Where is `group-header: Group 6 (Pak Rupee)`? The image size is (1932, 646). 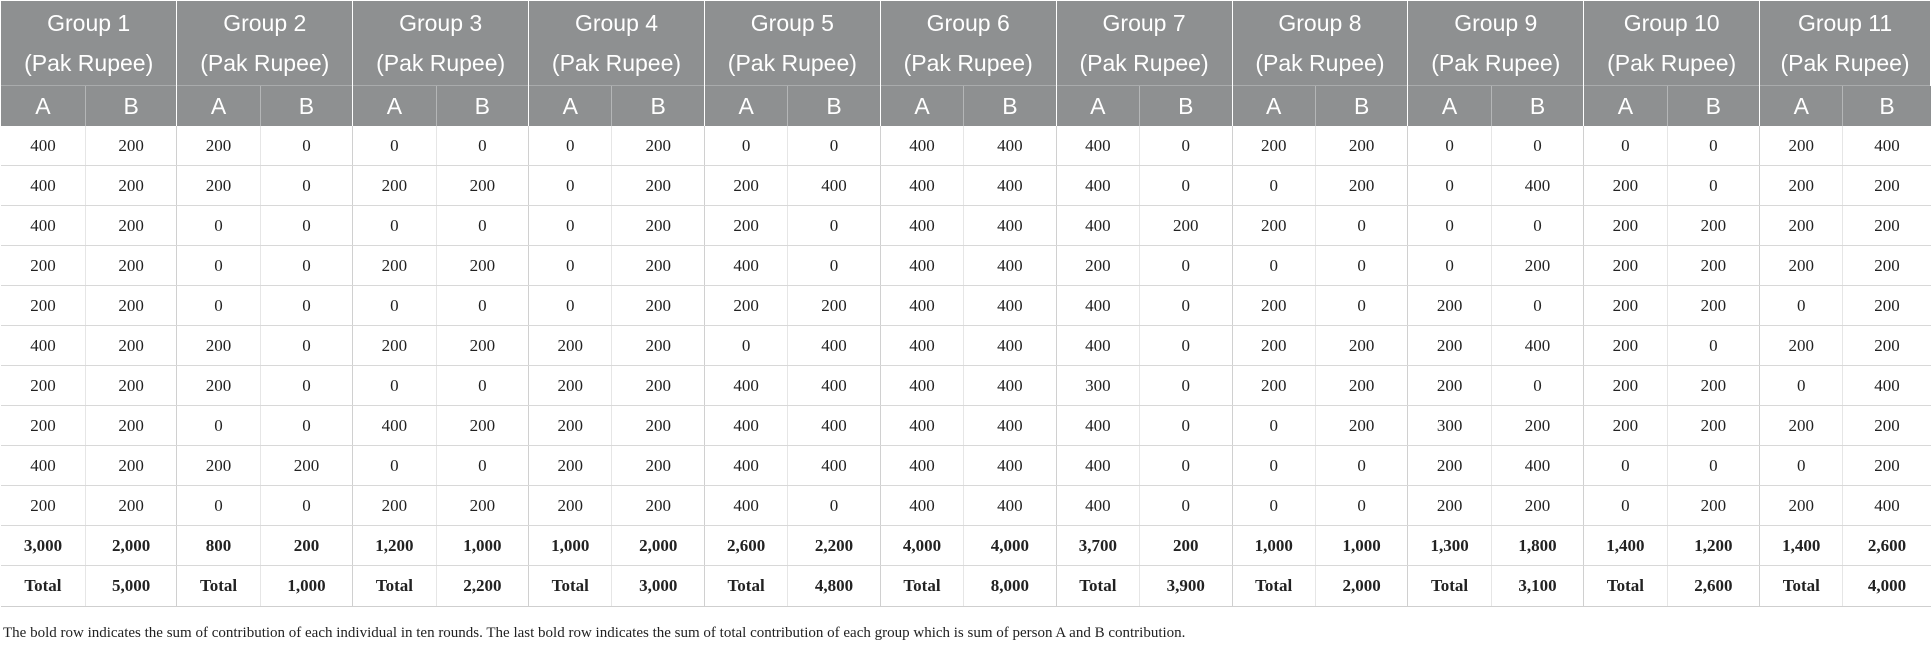
group-header: Group 6 (Pak Rupee) is located at coordinates (968, 43).